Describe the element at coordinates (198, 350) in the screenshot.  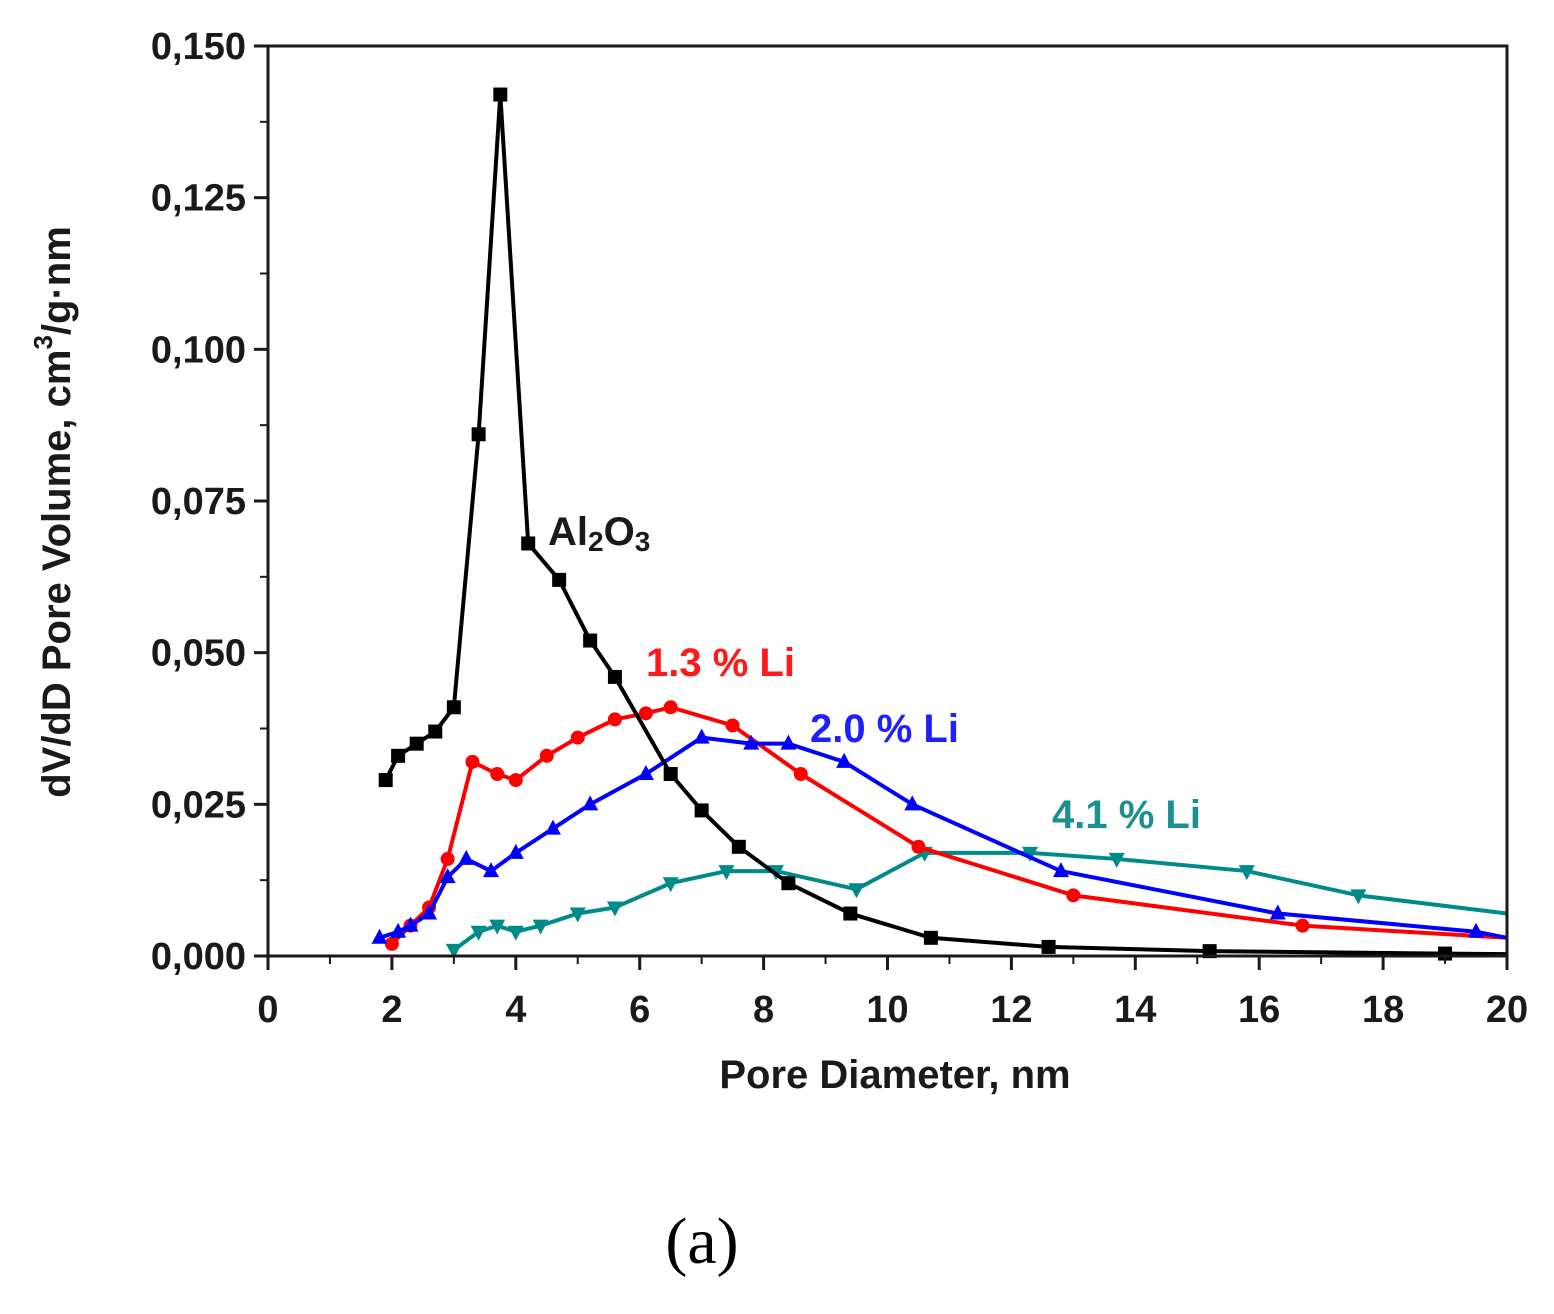
I see `y-tick-label: 0,100` at that location.